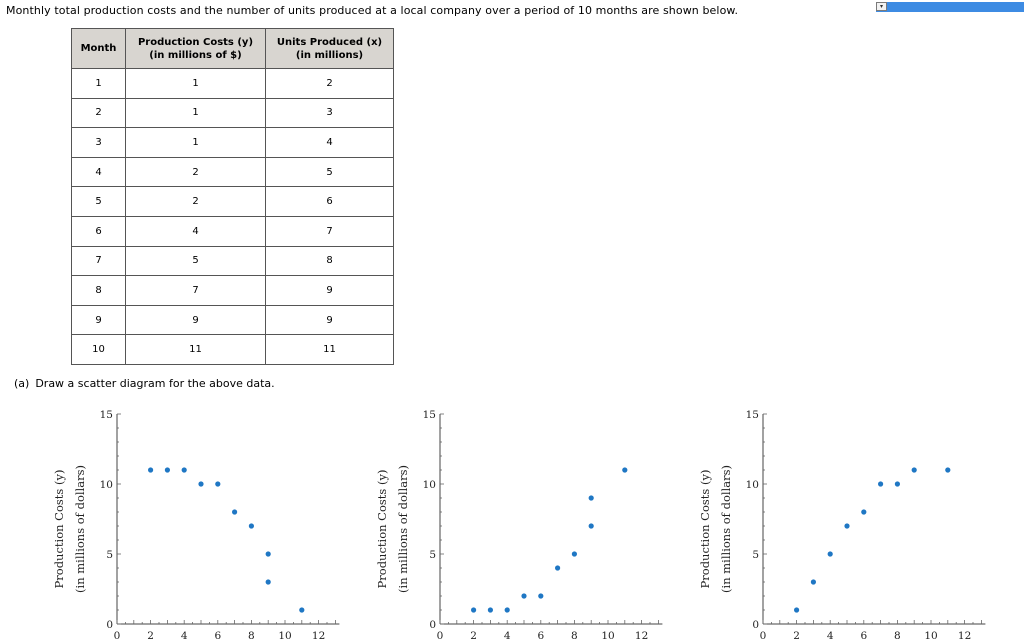 The image size is (1024, 644). Describe the element at coordinates (98, 290) in the screenshot. I see `cell-month: 8` at that location.